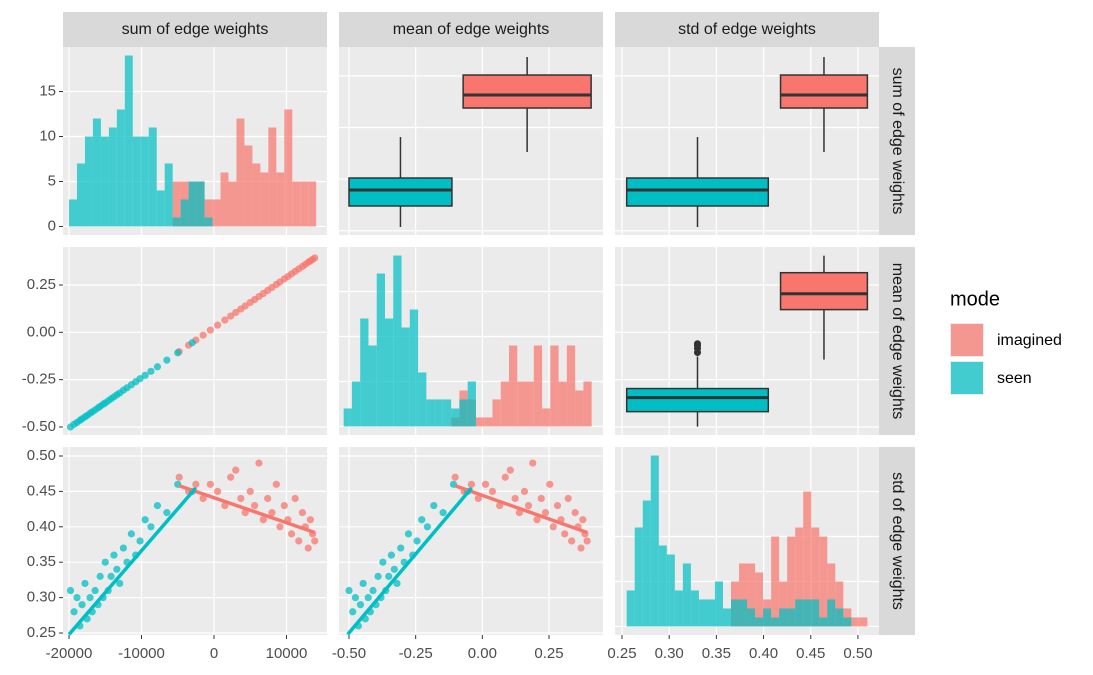  What do you see at coordinates (214, 653) in the screenshot?
I see `x-tick-label: 0` at bounding box center [214, 653].